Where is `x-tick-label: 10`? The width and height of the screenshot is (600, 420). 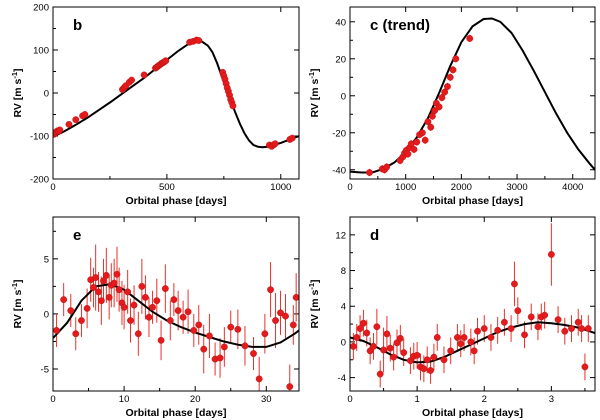
x-tick-label: 10 is located at coordinates (124, 399).